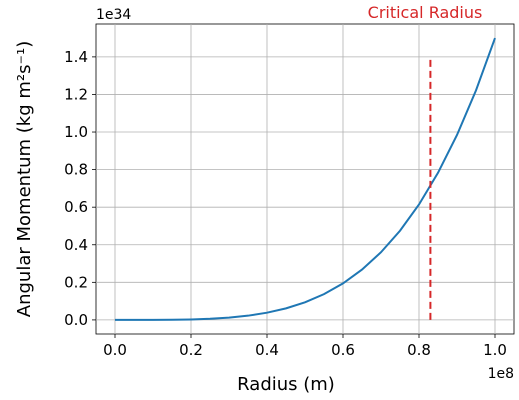 The image size is (519, 400). Describe the element at coordinates (76, 57) in the screenshot. I see `y-tick-label: 1.4` at that location.